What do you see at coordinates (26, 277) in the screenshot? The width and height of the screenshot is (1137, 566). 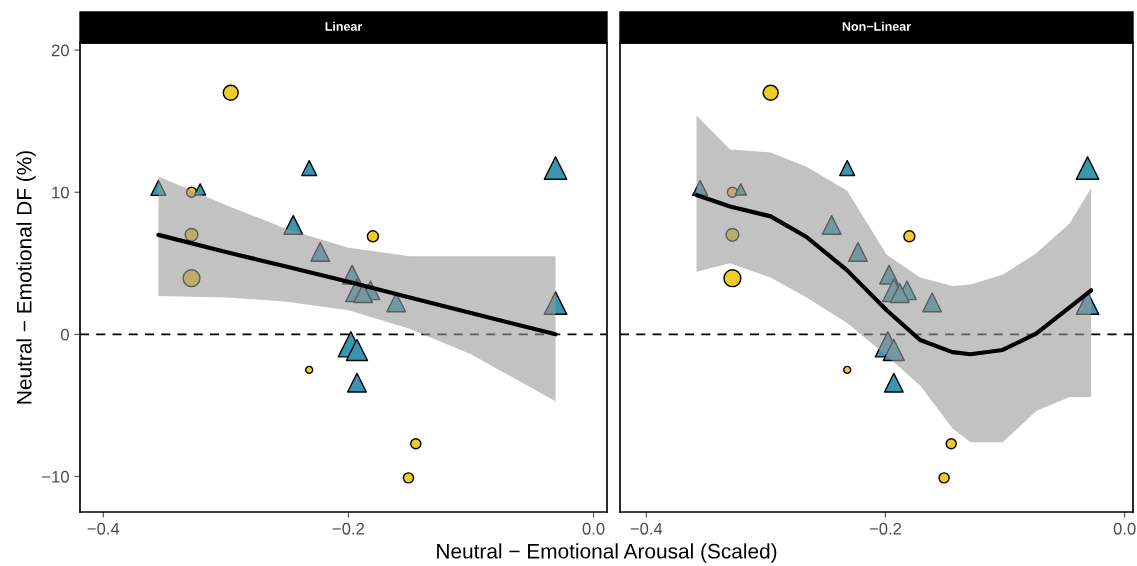 I see `y-axis-title: Neutral − Emotional DF (%)` at bounding box center [26, 277].